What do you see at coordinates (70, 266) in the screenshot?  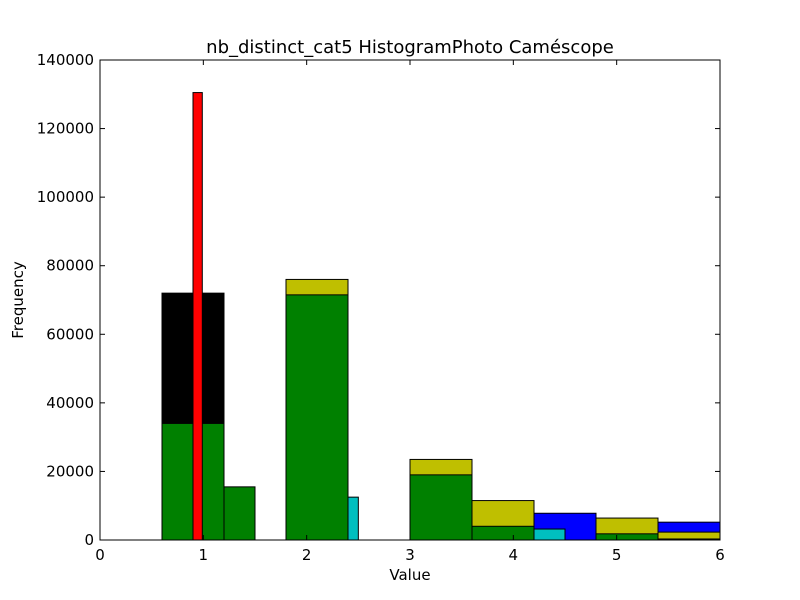 I see `y-tick-label-4: 80000` at bounding box center [70, 266].